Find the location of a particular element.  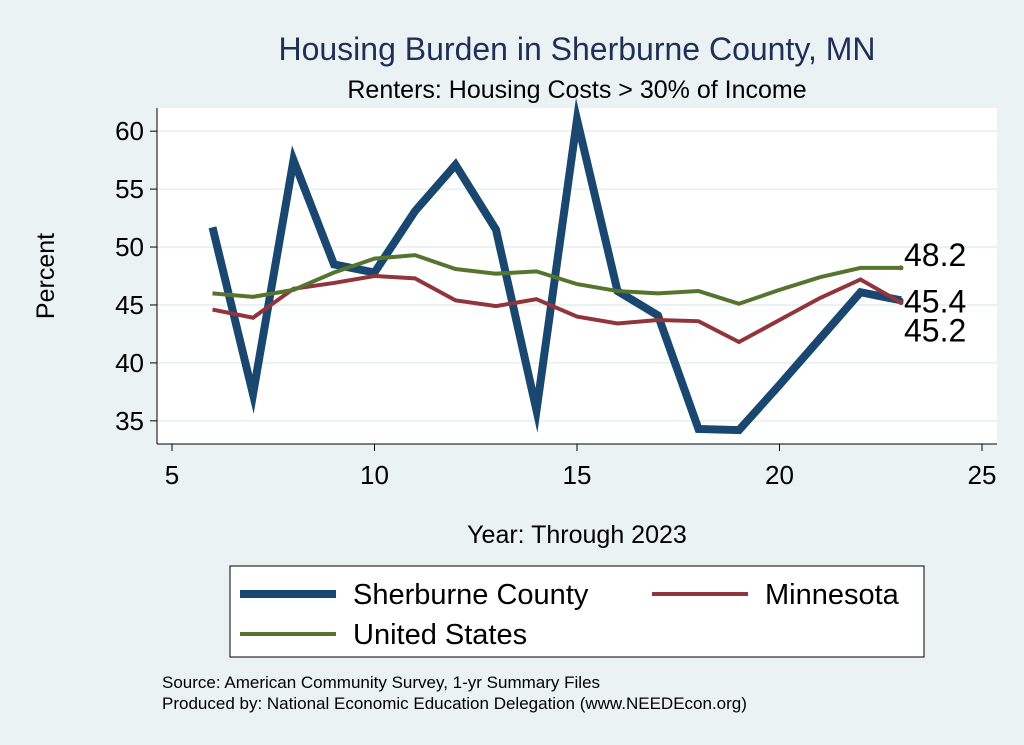

series-line-united-states is located at coordinates (556, 279).